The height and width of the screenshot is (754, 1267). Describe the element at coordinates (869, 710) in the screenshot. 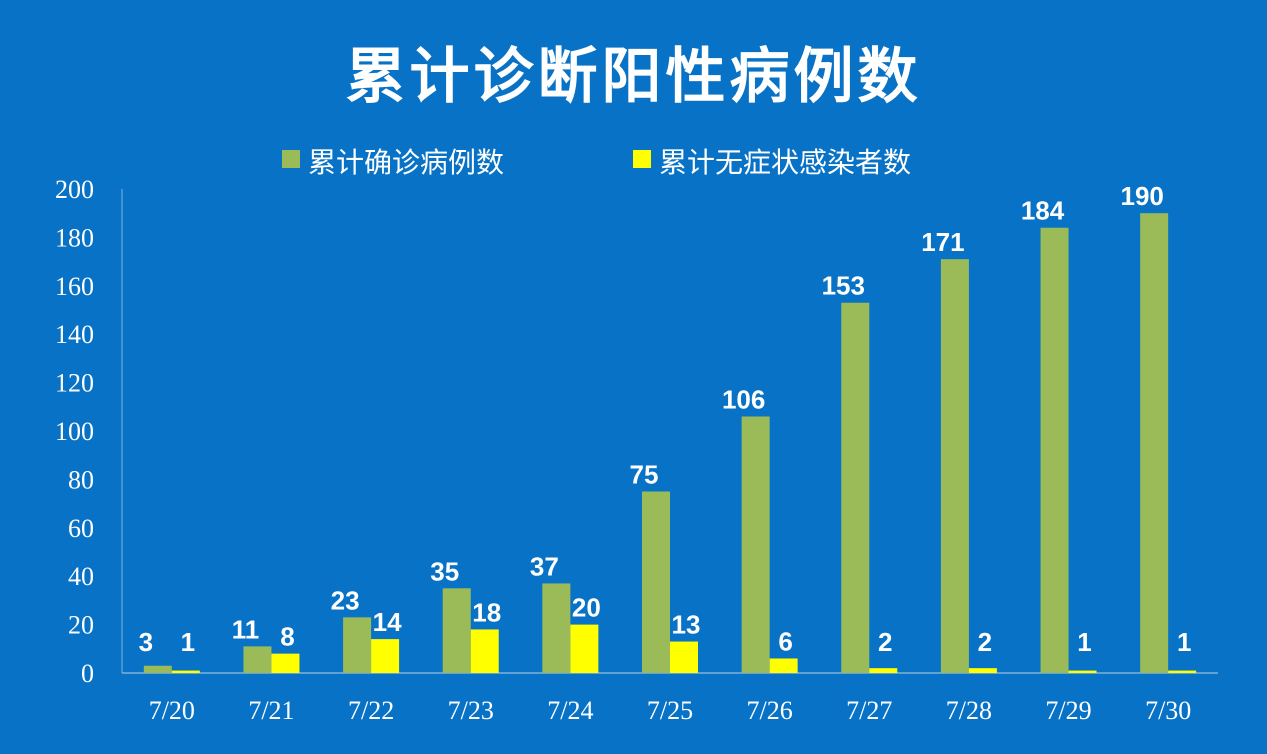

I see `x-tick-label: 7/27` at that location.